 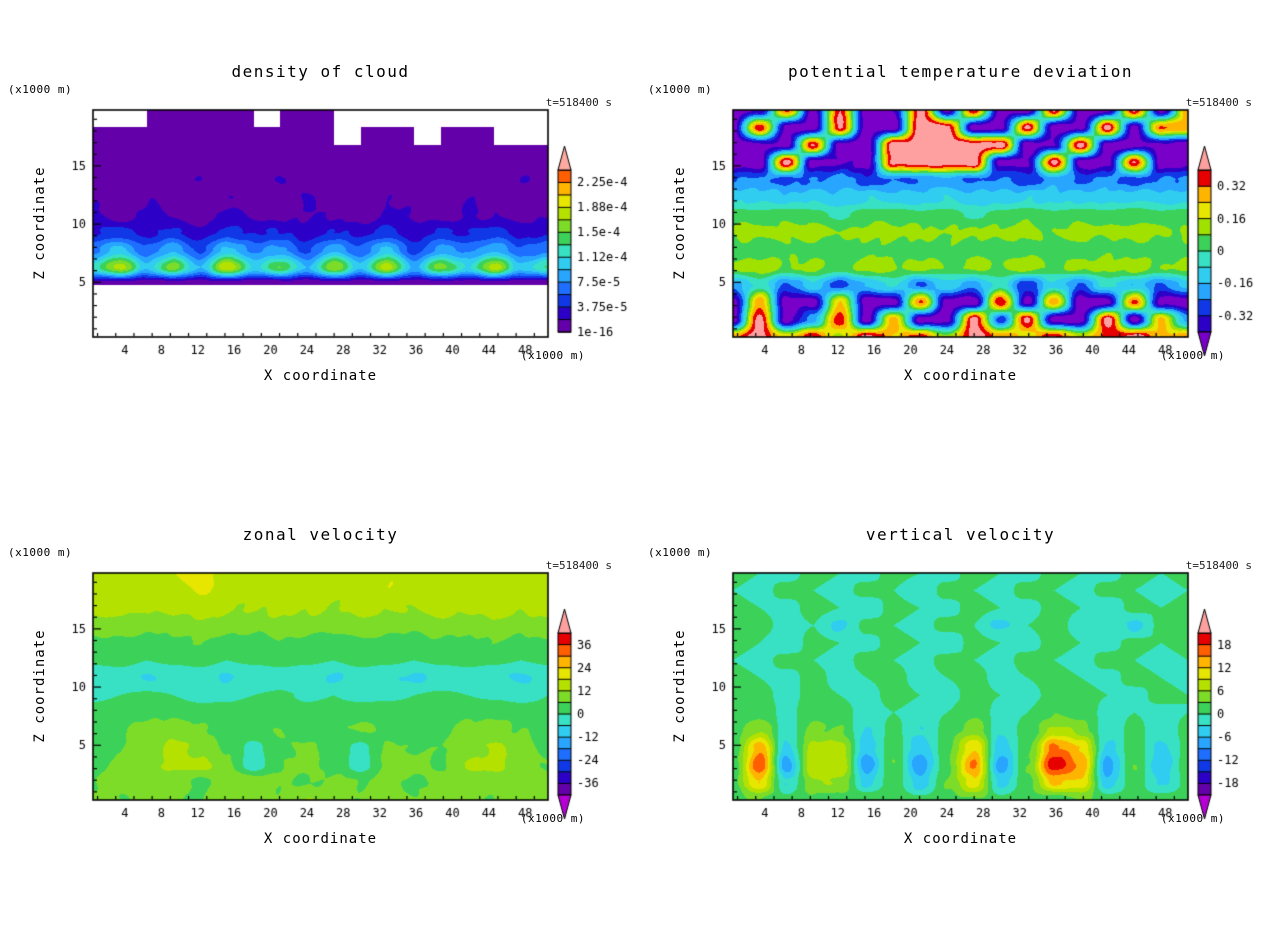 I want to click on plot-canvas-zonal-velocity, so click(x=350, y=698).